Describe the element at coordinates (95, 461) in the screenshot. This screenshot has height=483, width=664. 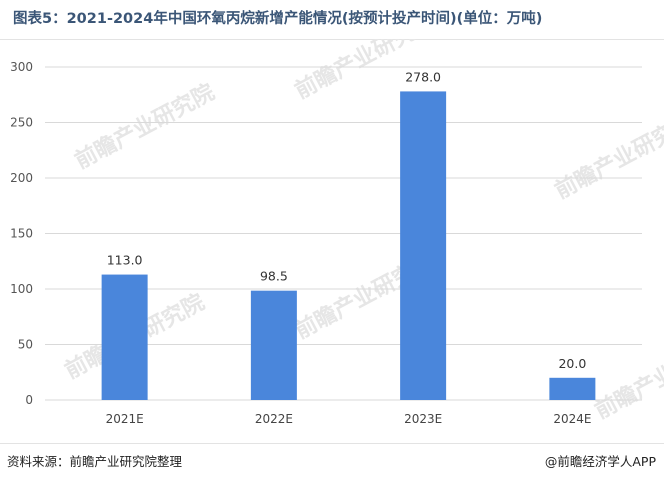
I see `source-note: 资料来源：前瞻产业研究院整理` at that location.